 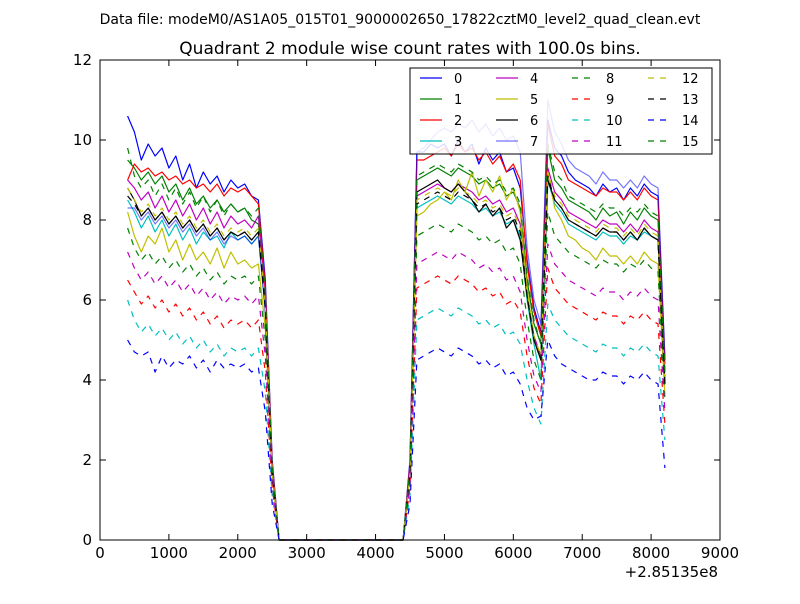 What do you see at coordinates (651, 553) in the screenshot?
I see `x-tick-label: 8000` at bounding box center [651, 553].